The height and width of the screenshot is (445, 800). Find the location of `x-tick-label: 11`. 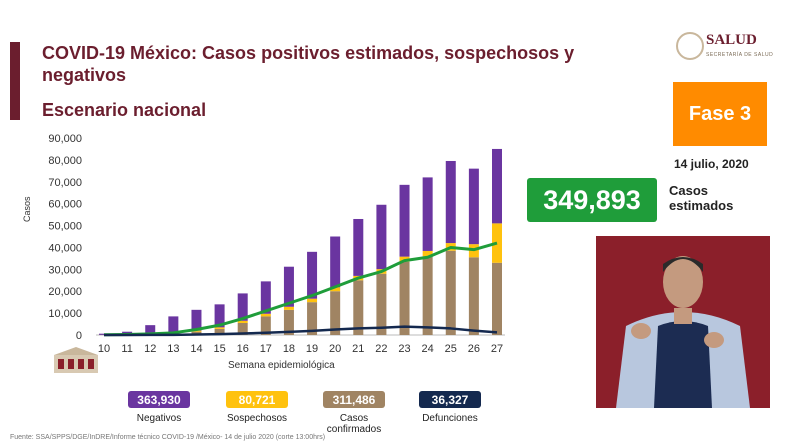

x-tick-label: 11 is located at coordinates (126, 349).